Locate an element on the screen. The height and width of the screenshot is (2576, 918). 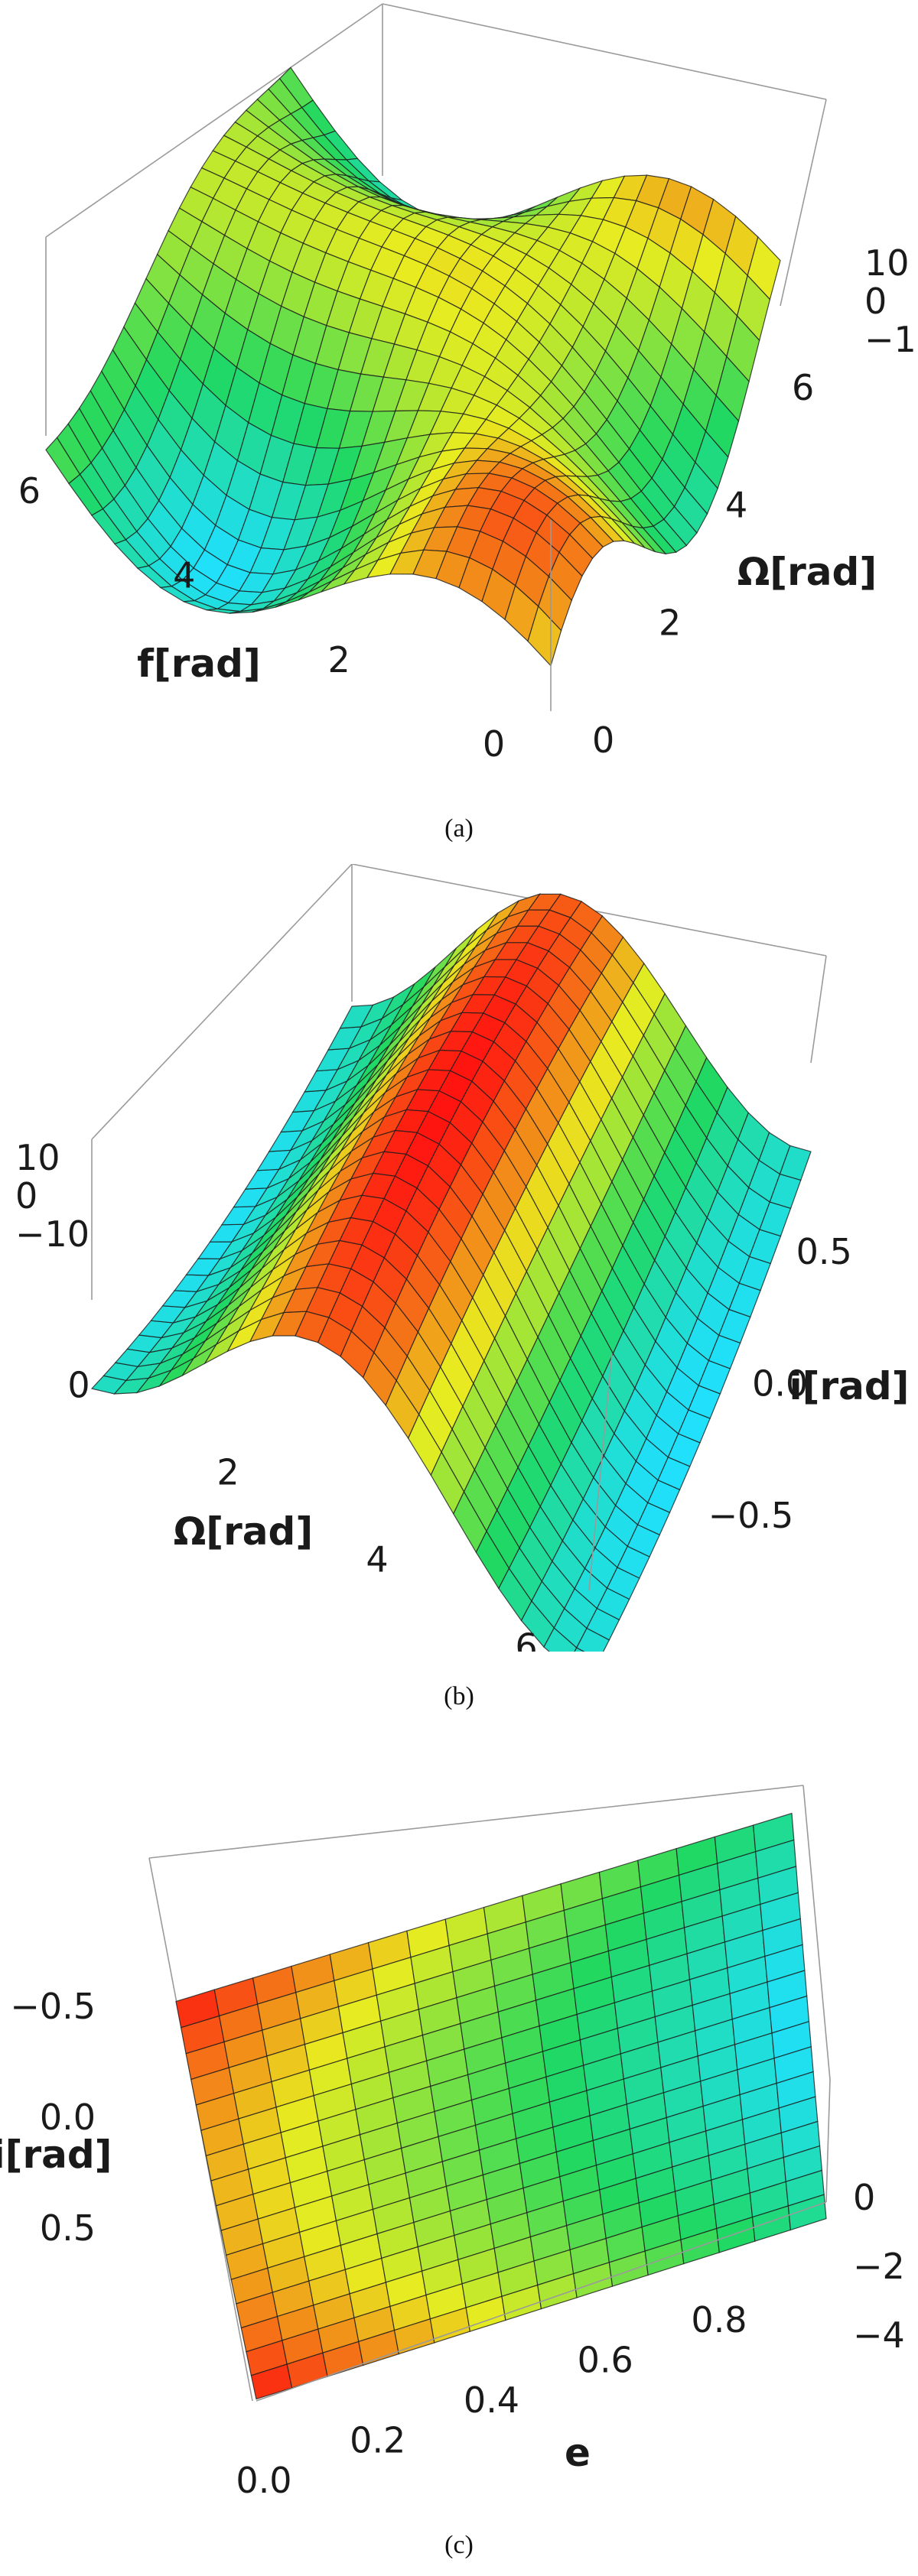
z-tick-label: −2 is located at coordinates (879, 2266).